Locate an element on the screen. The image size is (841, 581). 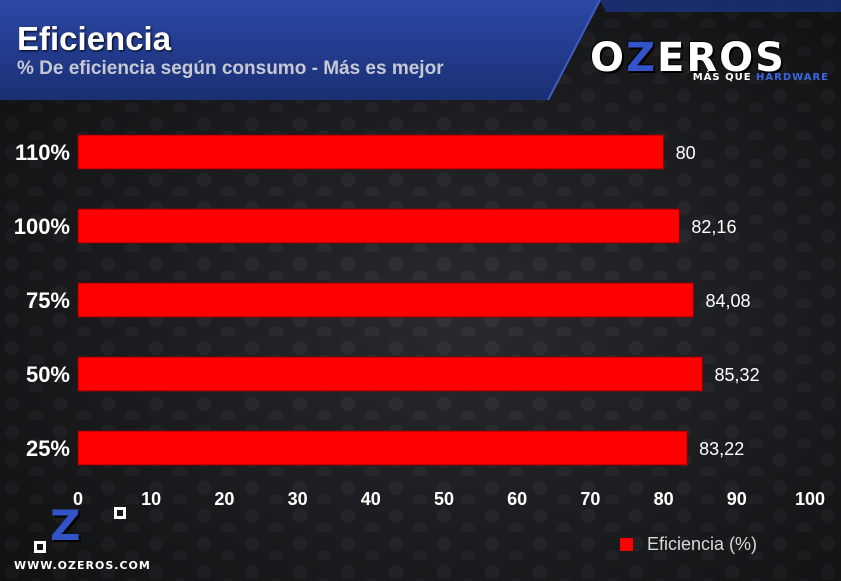
logo-wordmark: OZEROS is located at coordinates (688, 58).